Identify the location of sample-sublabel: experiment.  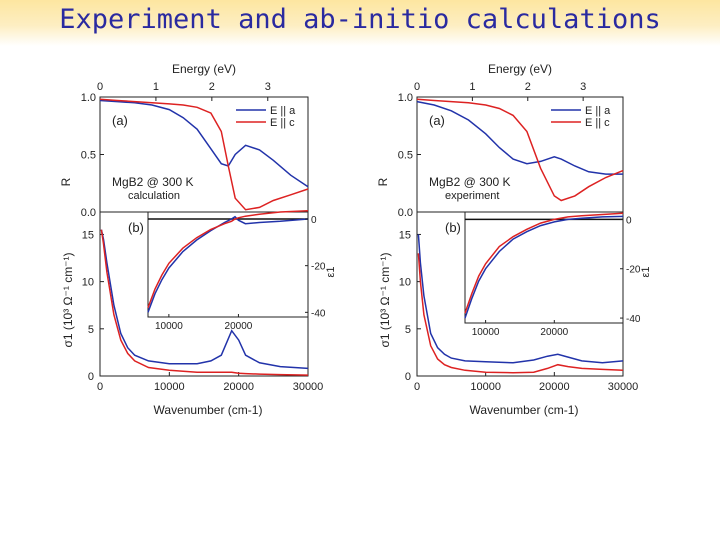
(472, 196).